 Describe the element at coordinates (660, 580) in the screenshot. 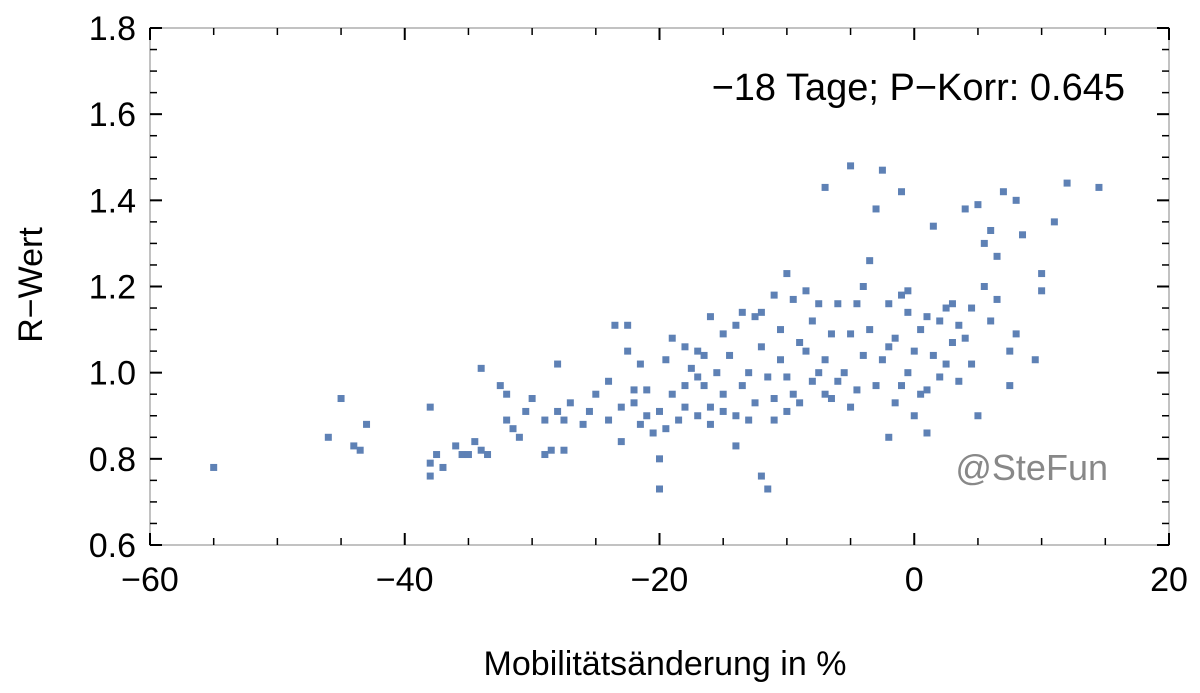

I see `x-tick-label: −20` at that location.